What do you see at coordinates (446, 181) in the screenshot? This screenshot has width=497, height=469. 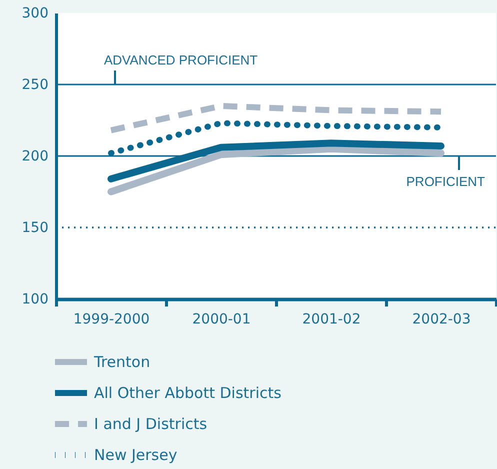 I see `ref-line-label: PROFICIENT` at bounding box center [446, 181].